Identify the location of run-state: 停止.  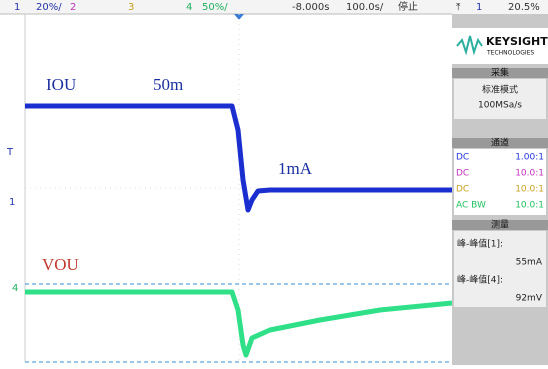
(408, 6).